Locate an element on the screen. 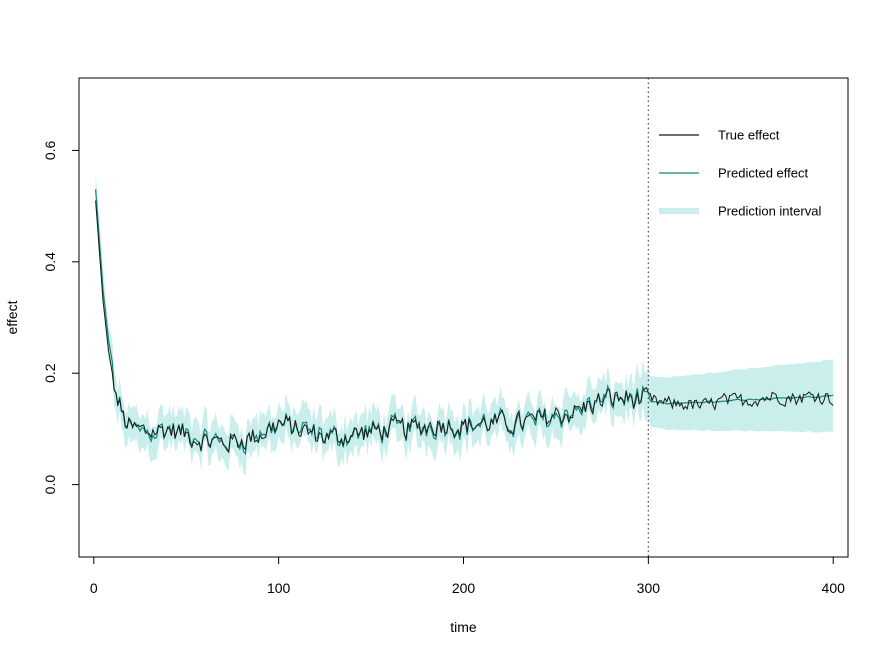 The width and height of the screenshot is (888, 656). x-tick-label: 0 is located at coordinates (94, 588).